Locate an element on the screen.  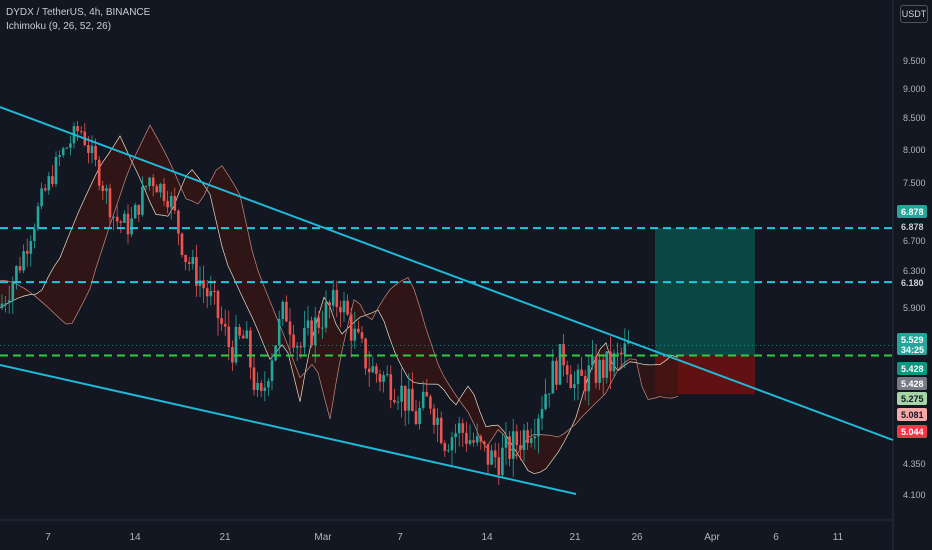
lower-trendline is located at coordinates (288, 429).